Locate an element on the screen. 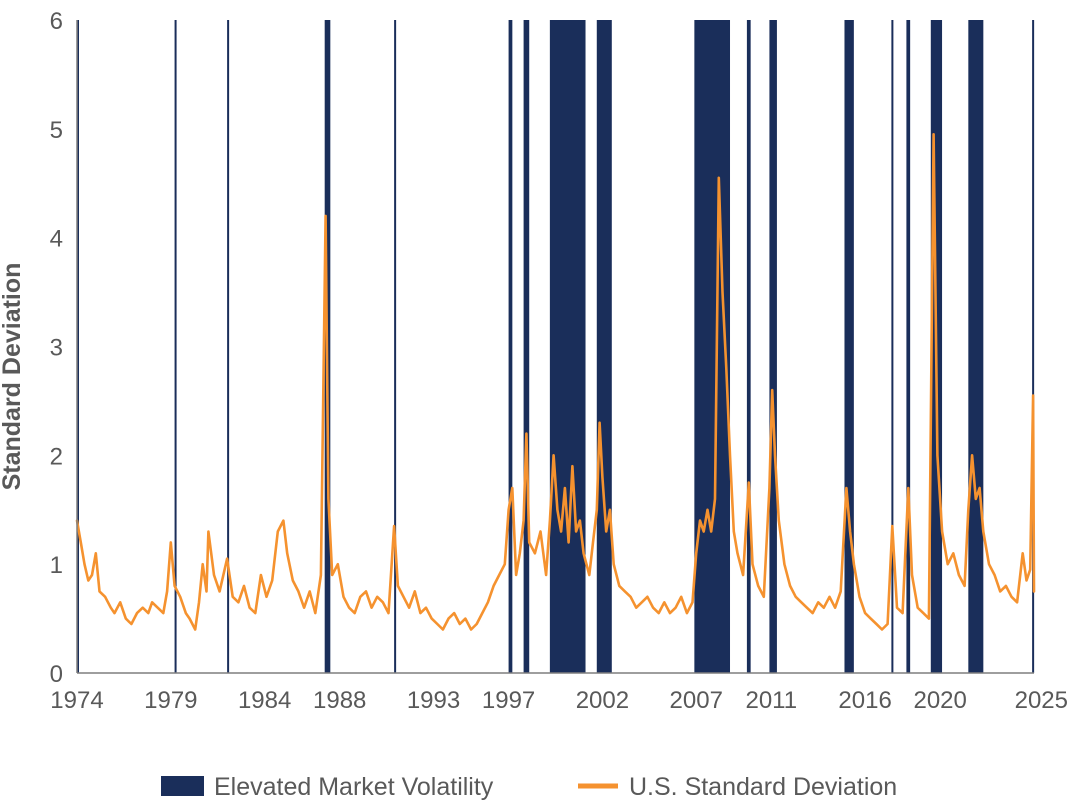 The image size is (1071, 803). legend-label-us-std-dev: U.S. Standard Deviation is located at coordinates (763, 787).